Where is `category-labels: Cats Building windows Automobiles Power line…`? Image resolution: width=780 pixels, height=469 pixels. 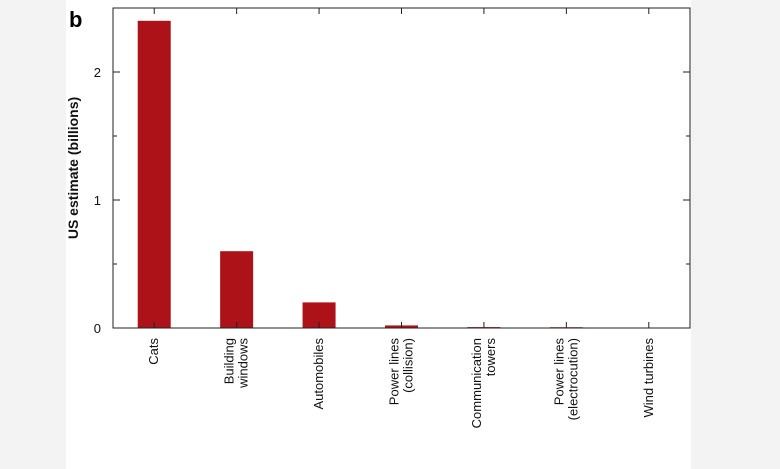
category-labels: Cats Building windows Automobiles Power line… is located at coordinates (401, 383).